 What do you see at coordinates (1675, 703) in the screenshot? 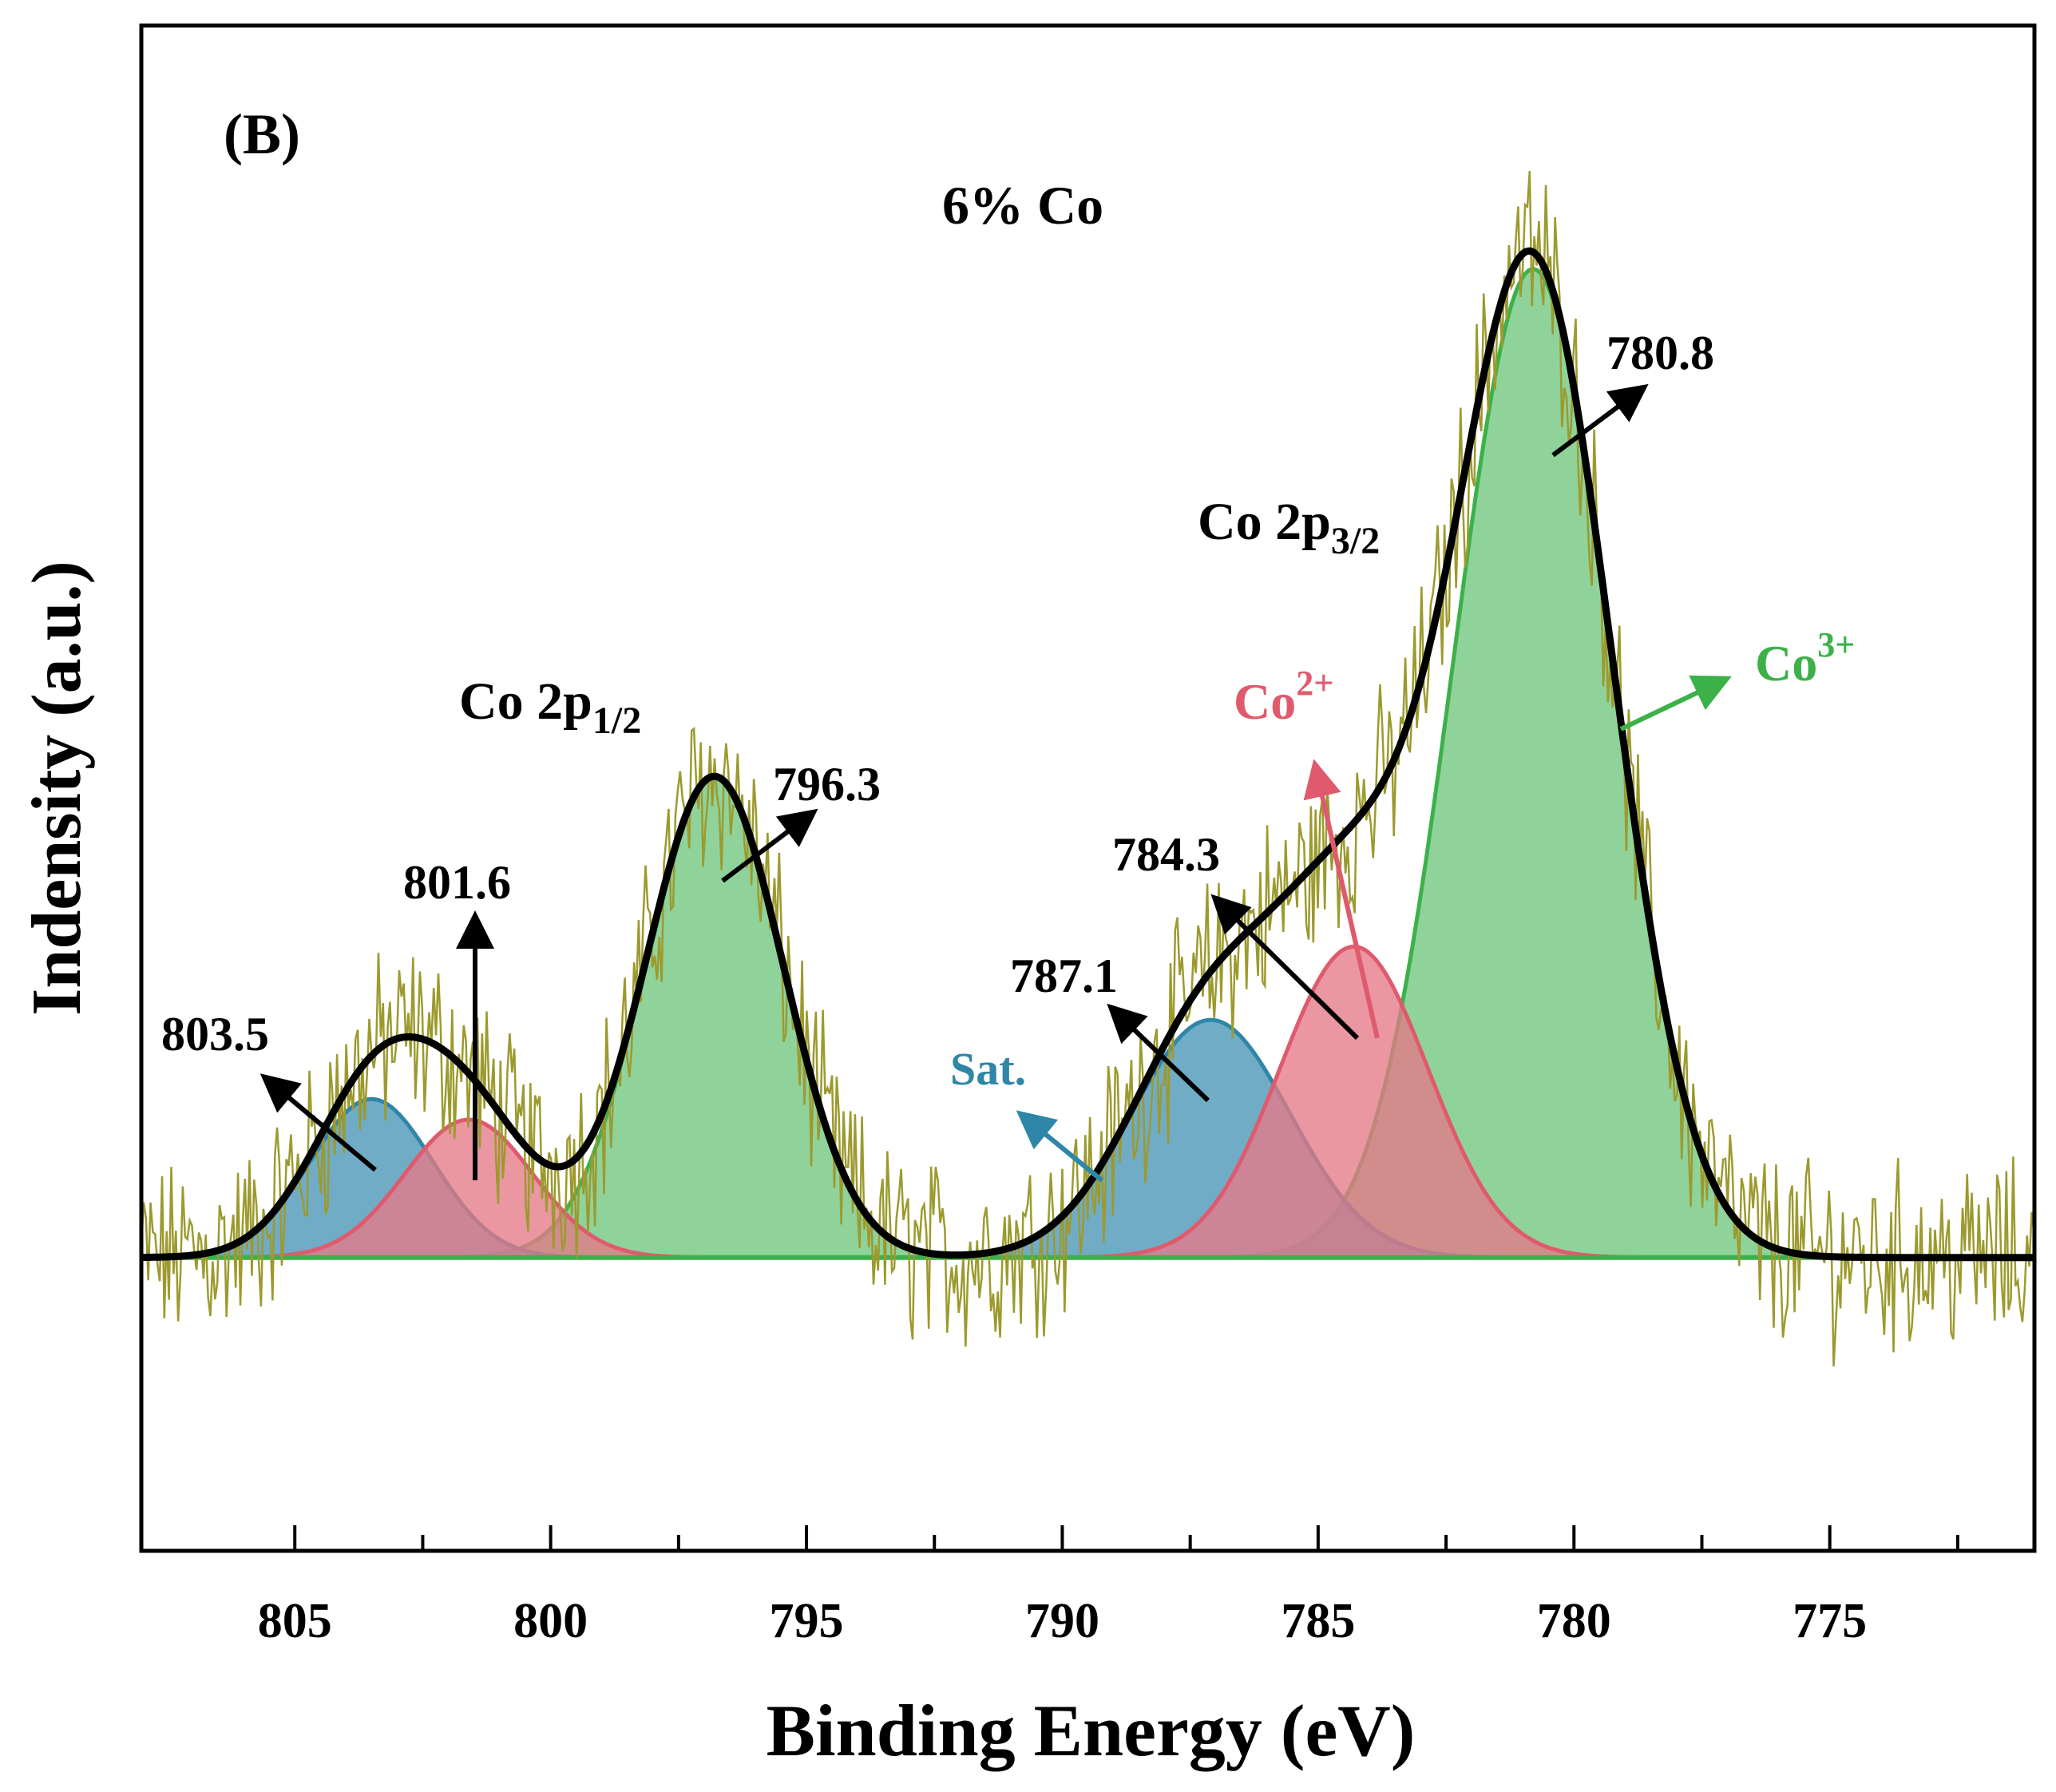
I see `arrow-co3` at bounding box center [1675, 703].